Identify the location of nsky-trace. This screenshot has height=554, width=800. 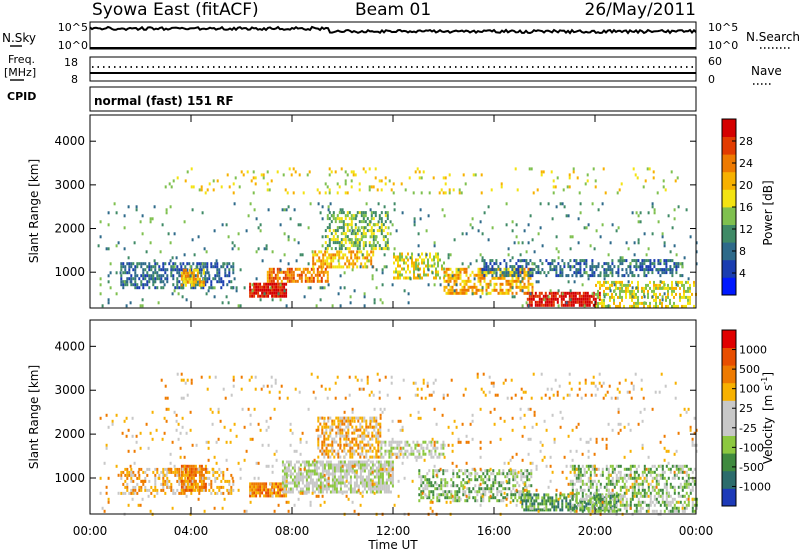
(393, 30).